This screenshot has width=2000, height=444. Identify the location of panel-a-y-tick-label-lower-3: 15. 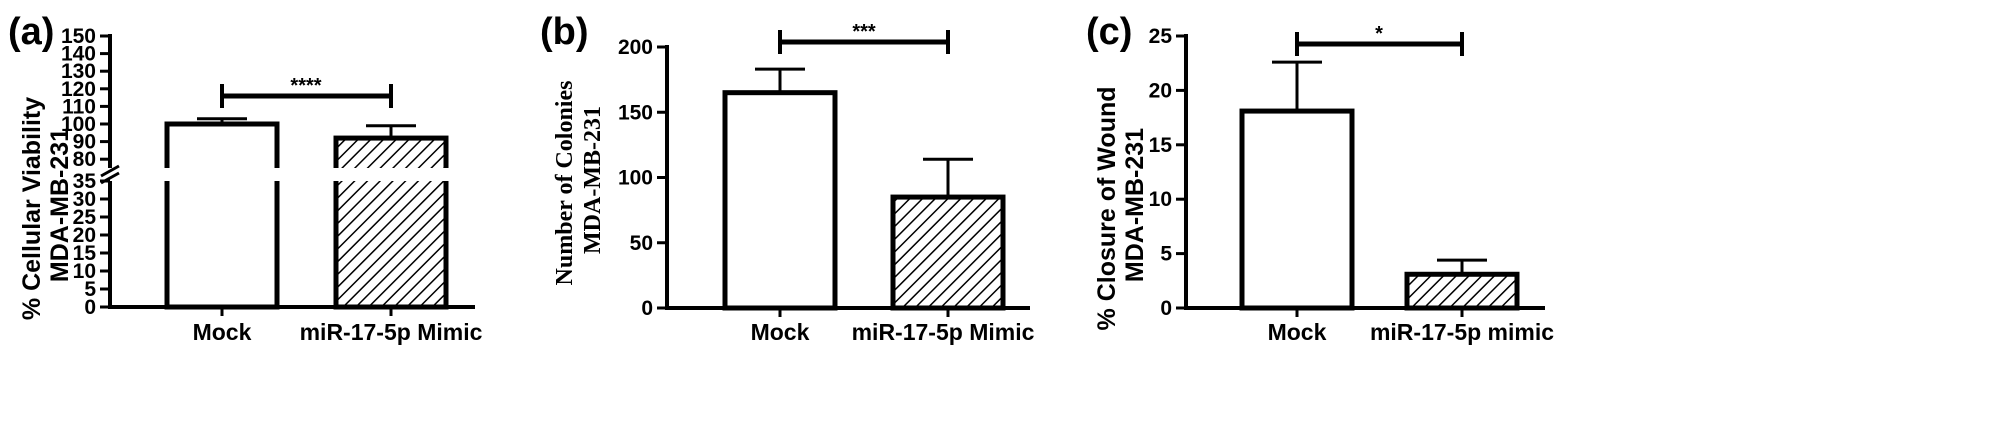
(85, 253).